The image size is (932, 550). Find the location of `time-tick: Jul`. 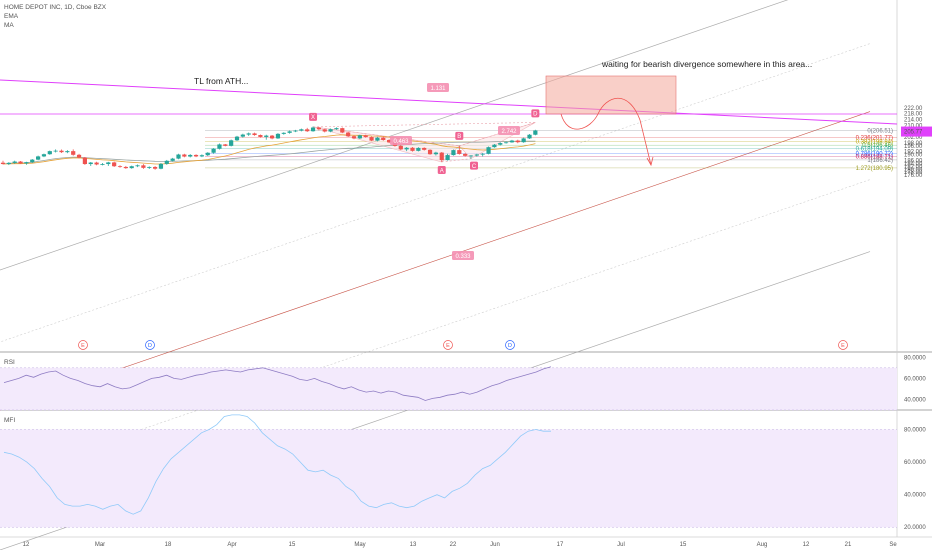

time-tick: Jul is located at coordinates (621, 545).